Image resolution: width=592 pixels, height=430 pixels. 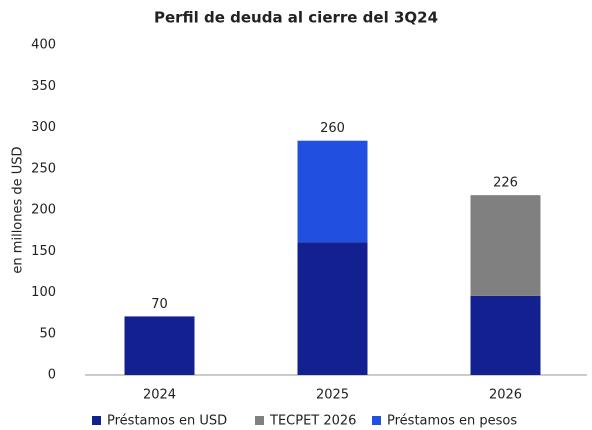 I want to click on total-label: 260, so click(x=332, y=128).